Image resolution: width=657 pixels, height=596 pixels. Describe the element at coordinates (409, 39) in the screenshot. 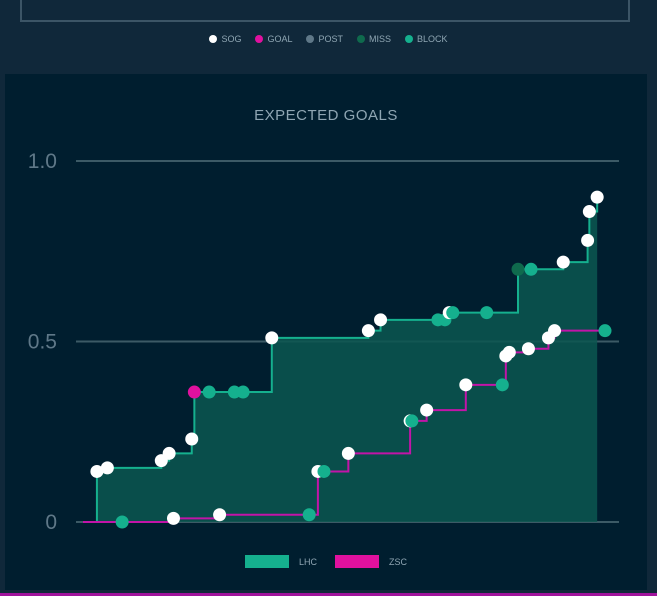

I see `block-dot-icon` at that location.